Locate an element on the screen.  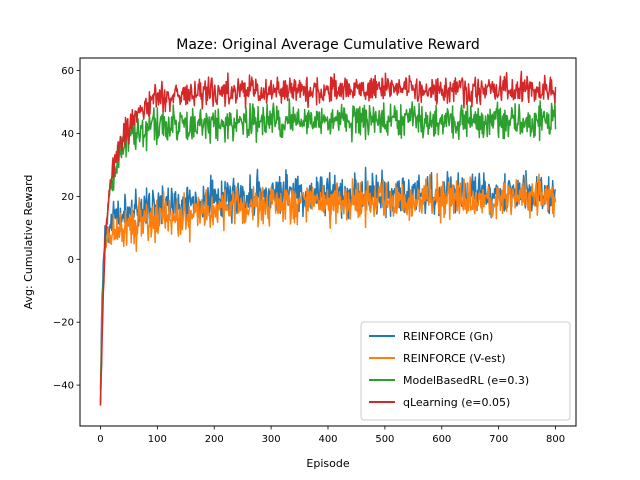
y-tick-label-5: 60 is located at coordinates (67, 71).